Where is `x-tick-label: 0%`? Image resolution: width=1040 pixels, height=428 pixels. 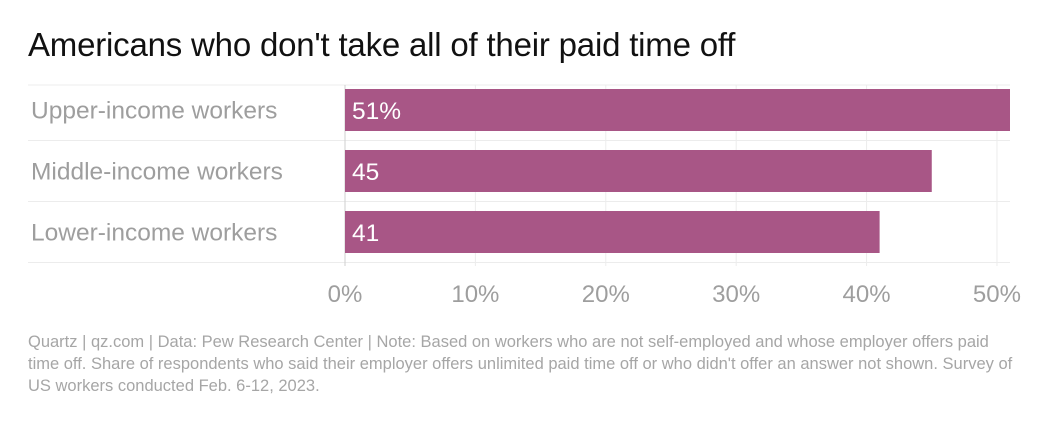 x-tick-label: 0% is located at coordinates (345, 294).